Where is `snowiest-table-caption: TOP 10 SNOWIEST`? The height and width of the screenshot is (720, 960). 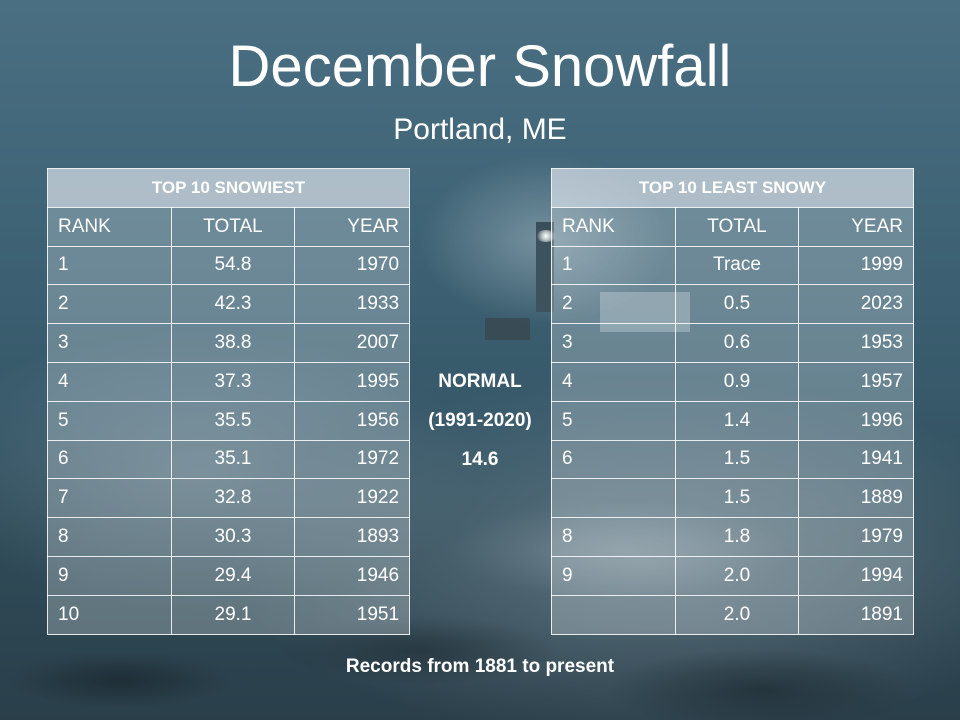 snowiest-table-caption: TOP 10 SNOWIEST is located at coordinates (228, 188).